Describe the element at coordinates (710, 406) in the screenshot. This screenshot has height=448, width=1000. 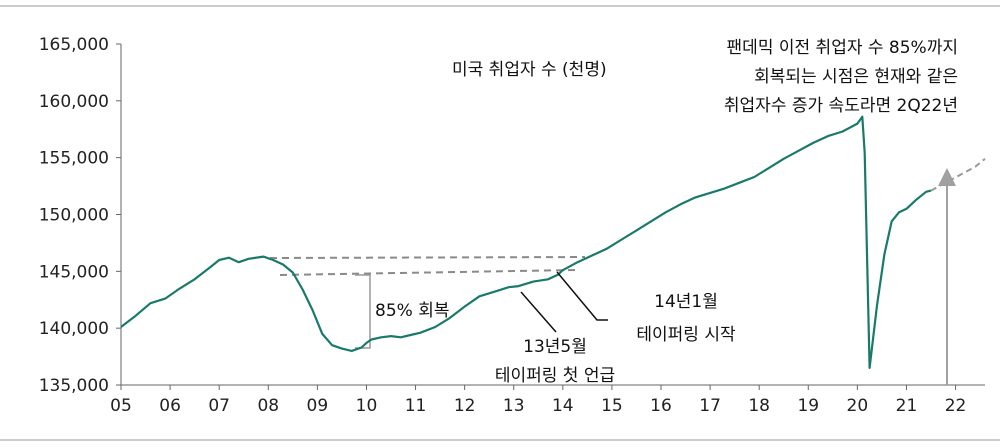
I see `x-tick-label: 17` at that location.